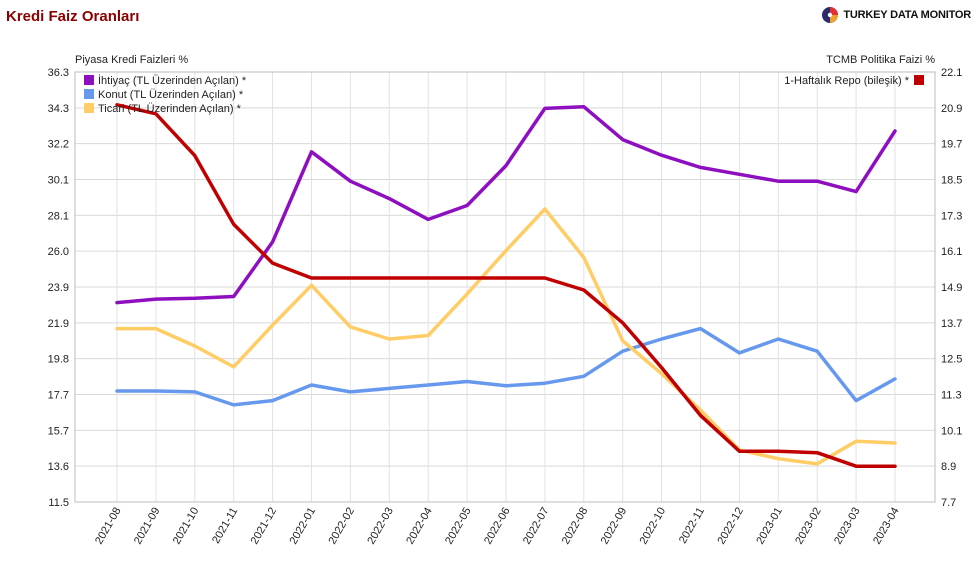 The image size is (979, 570). What do you see at coordinates (951, 109) in the screenshot?
I see `y-tick-right: 20.9` at bounding box center [951, 109].